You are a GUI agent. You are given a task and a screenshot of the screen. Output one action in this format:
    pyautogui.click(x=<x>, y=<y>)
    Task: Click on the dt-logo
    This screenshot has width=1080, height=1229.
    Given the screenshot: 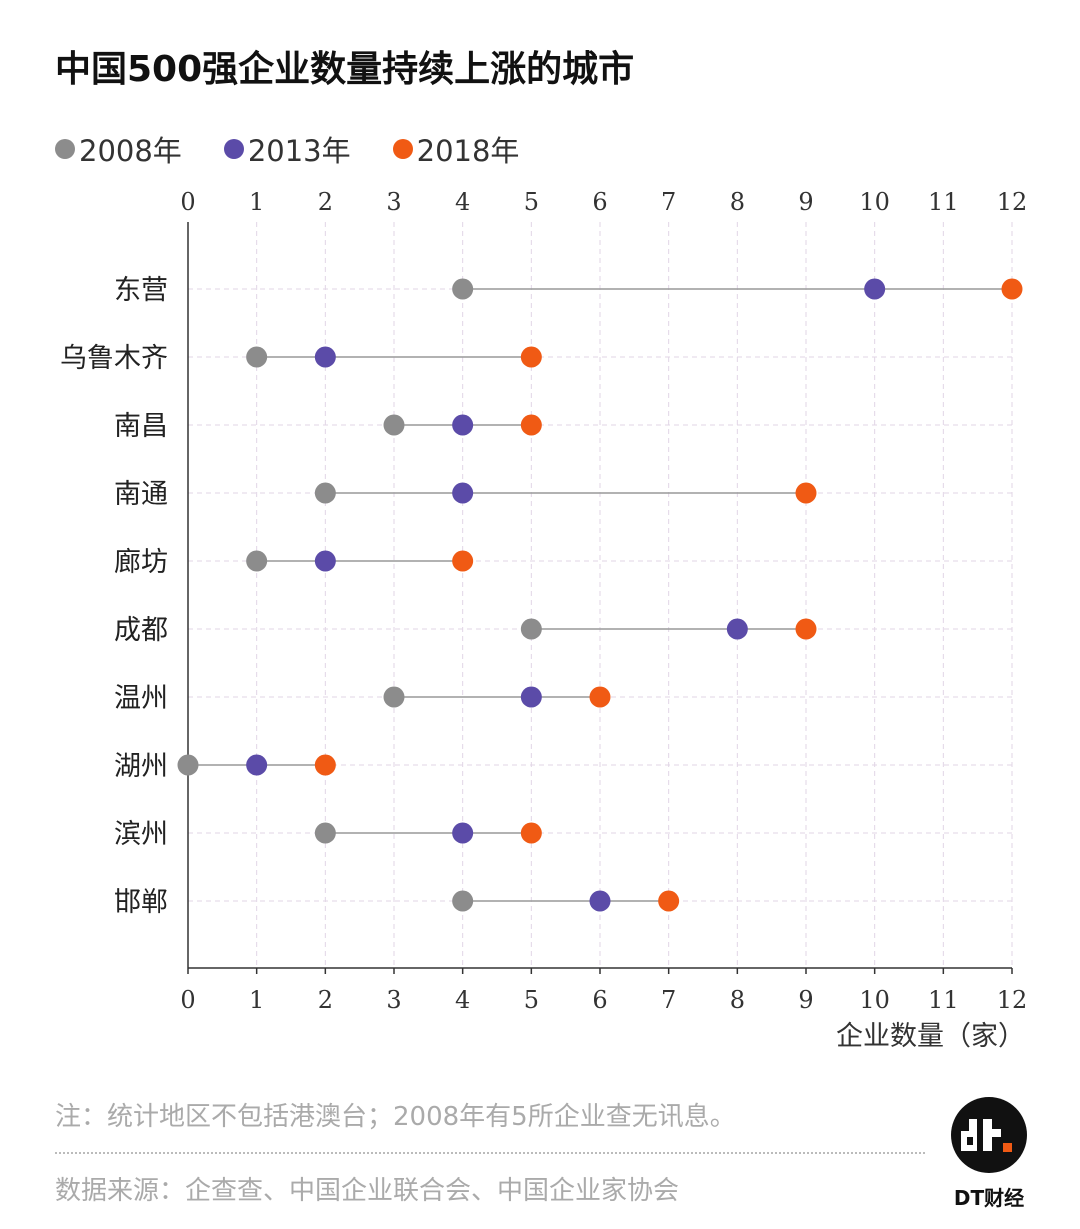 What is the action you would take?
    pyautogui.click(x=989, y=1135)
    